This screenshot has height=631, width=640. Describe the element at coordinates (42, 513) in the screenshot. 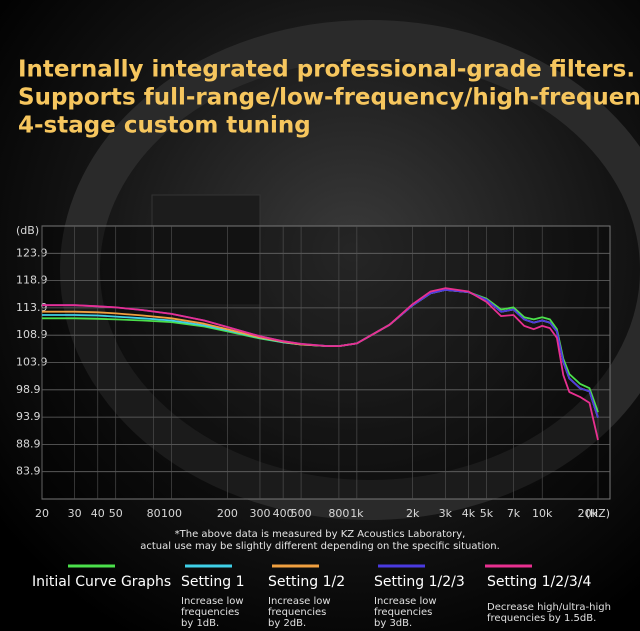

I see `x-tick-label: 20` at that location.